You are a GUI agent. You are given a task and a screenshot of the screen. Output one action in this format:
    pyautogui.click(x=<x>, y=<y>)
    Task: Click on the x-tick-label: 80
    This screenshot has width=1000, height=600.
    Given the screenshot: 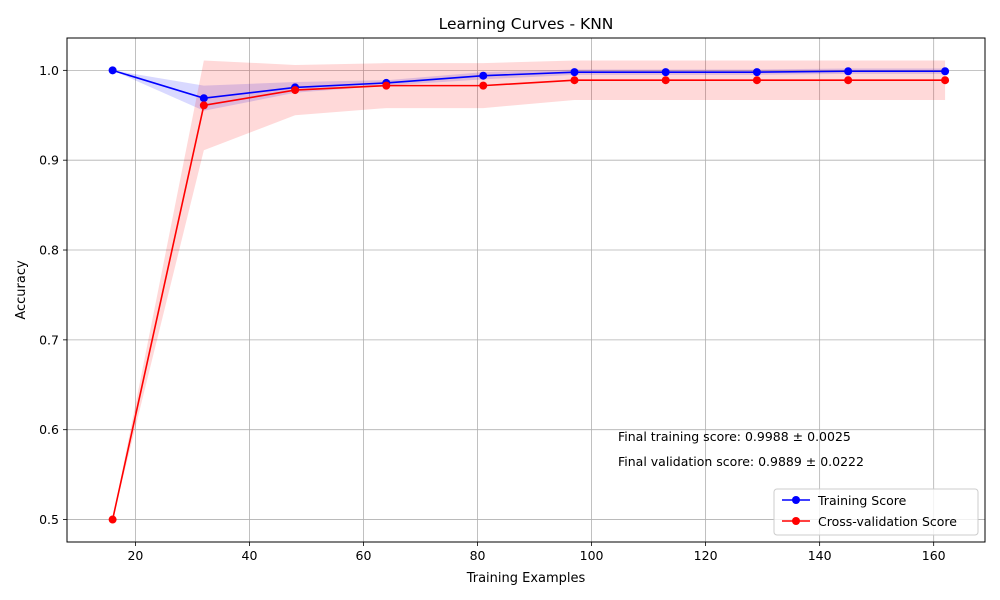 What is the action you would take?
    pyautogui.click(x=478, y=555)
    